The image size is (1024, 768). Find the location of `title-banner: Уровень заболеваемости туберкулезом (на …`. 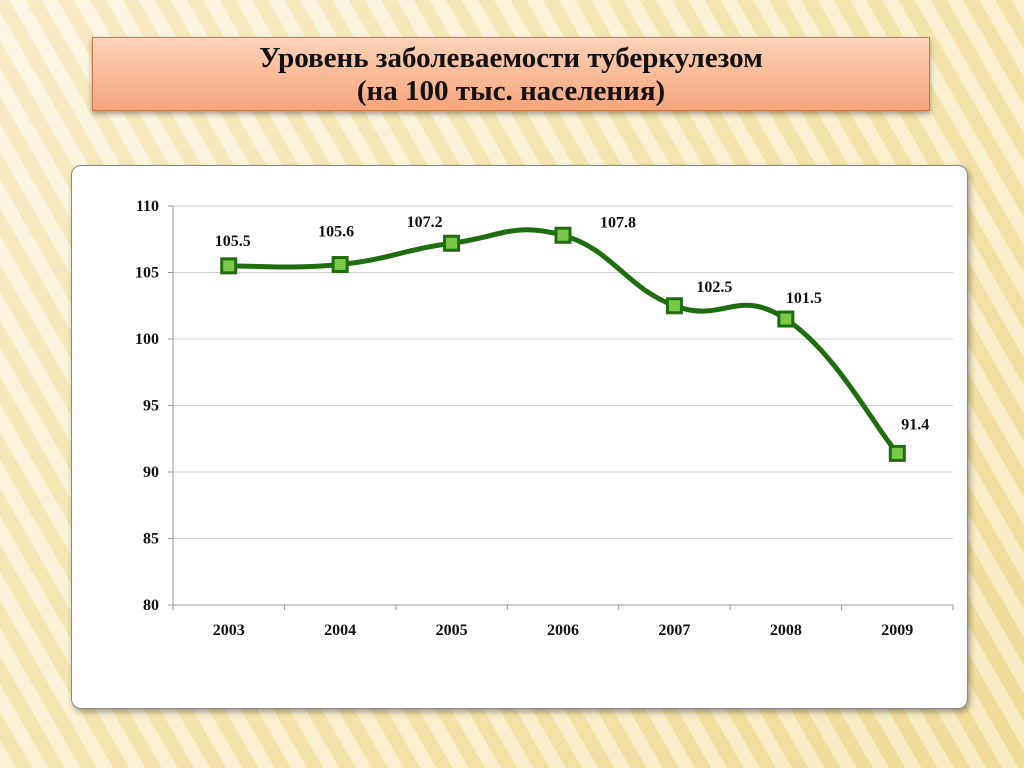

title-banner: Уровень заболеваемости туберкулезом (на … is located at coordinates (511, 74).